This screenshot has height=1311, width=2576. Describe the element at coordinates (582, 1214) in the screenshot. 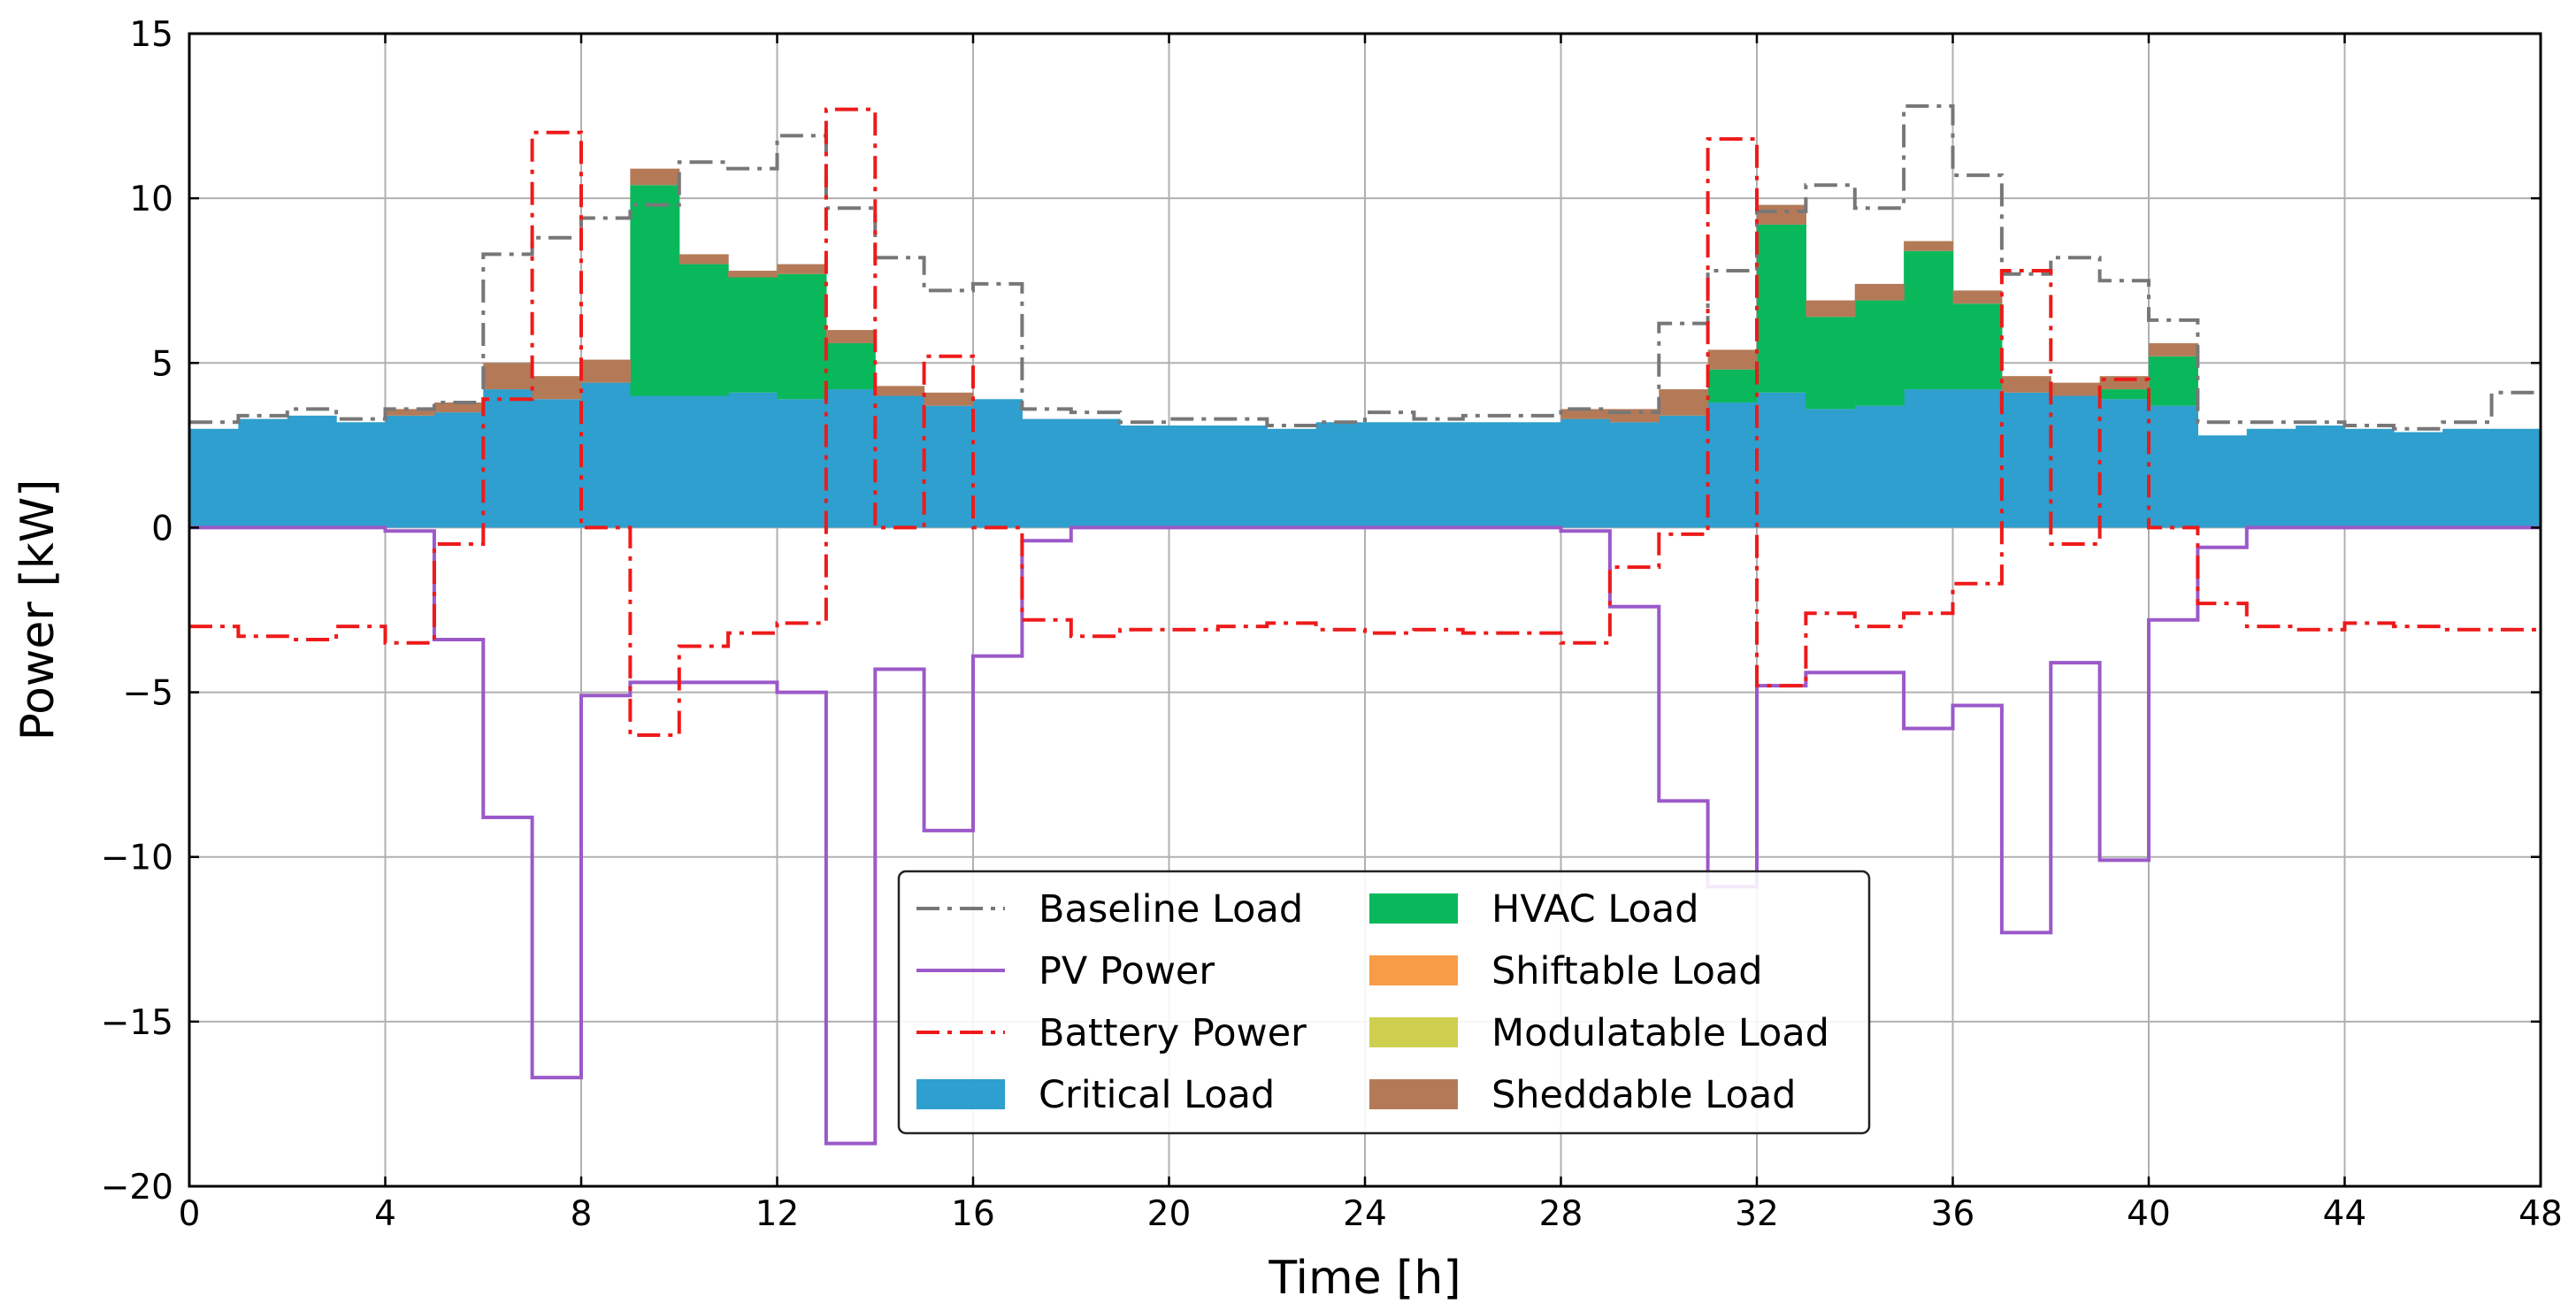

I see `x-tick-label: 8` at that location.